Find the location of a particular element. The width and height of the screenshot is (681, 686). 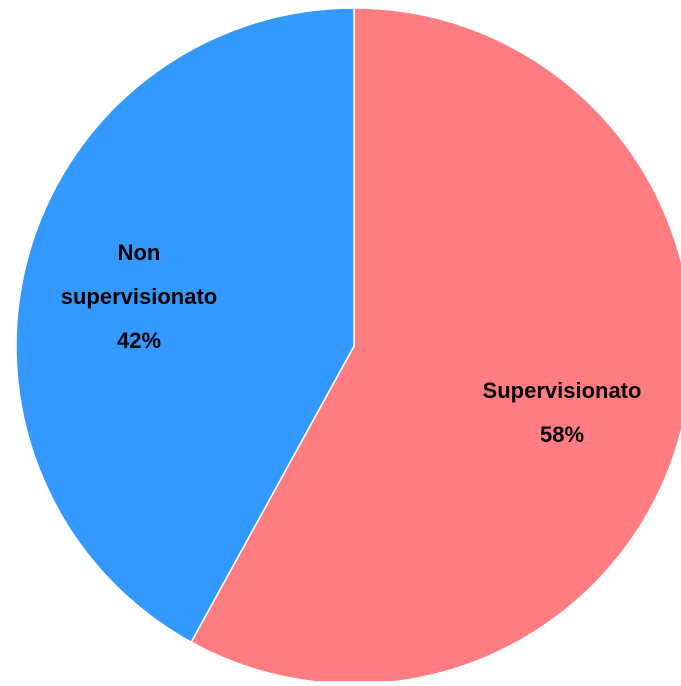

pie-slice-non-supervisionato-name: Non is located at coordinates (139, 252).